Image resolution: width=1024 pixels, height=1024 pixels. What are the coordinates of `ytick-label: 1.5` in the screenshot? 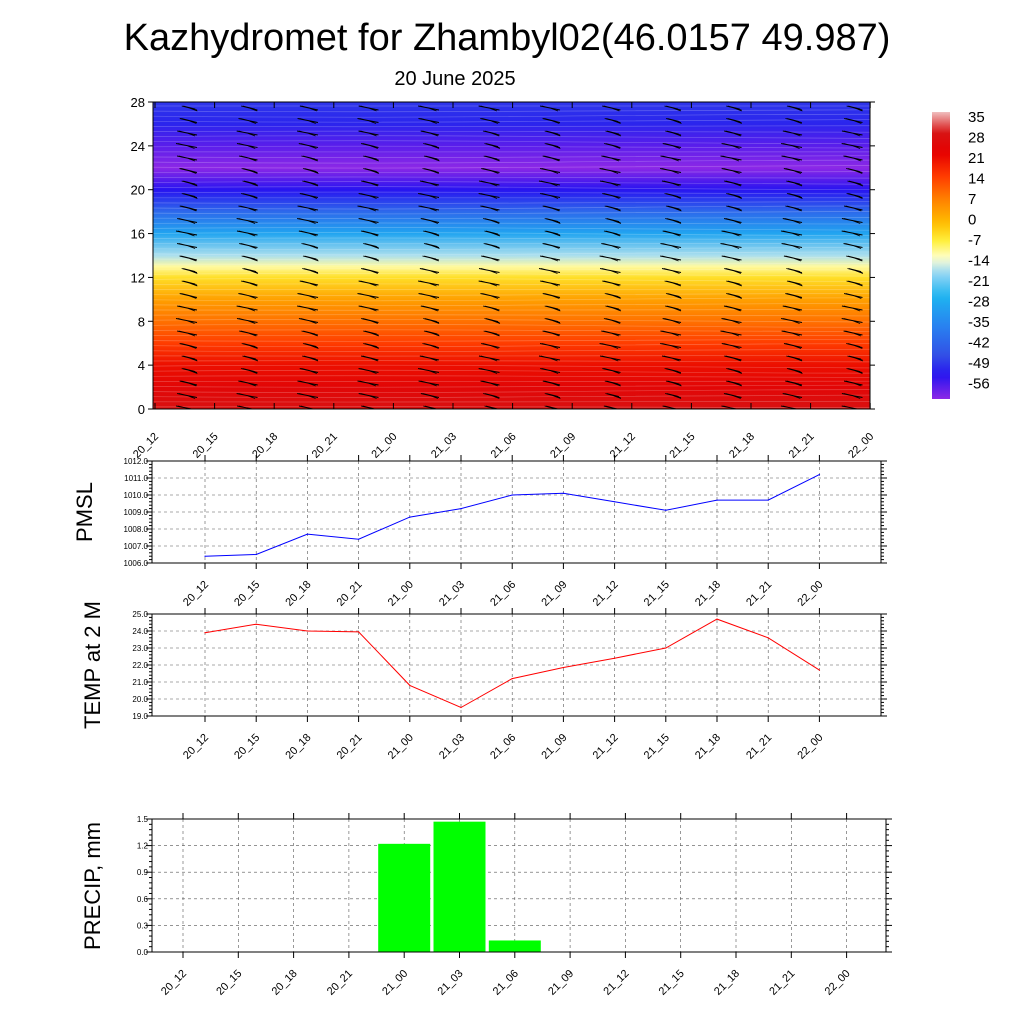 It's located at (143, 819).